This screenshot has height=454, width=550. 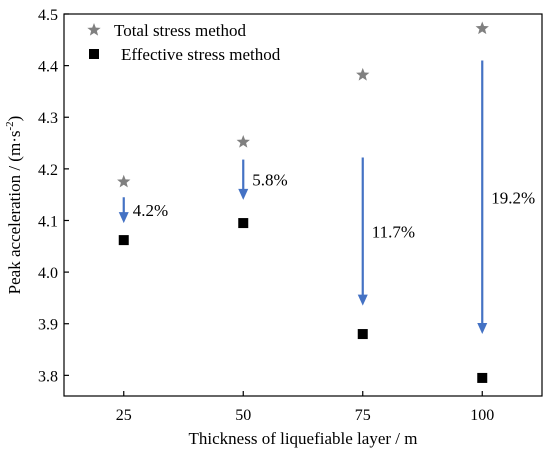 I want to click on y-tick-label: 4.3, so click(x=48, y=118).